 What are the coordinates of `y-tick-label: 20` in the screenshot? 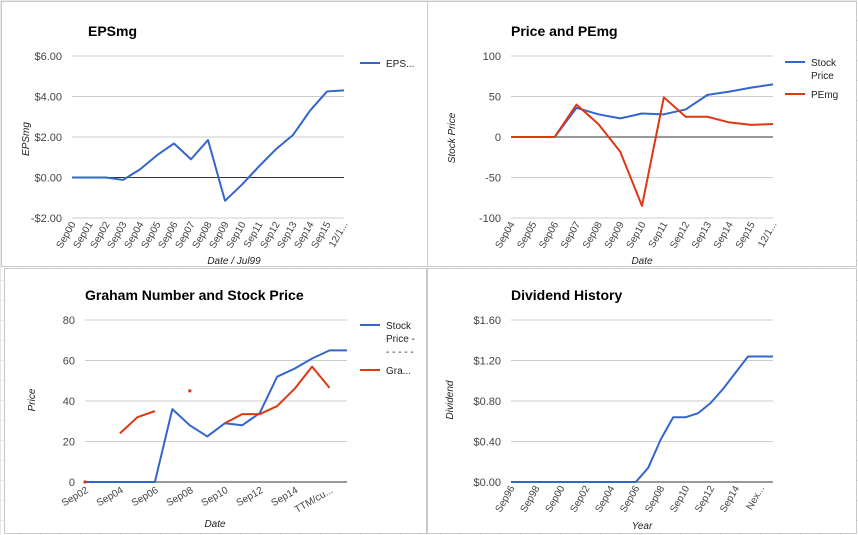 It's located at (69, 443).